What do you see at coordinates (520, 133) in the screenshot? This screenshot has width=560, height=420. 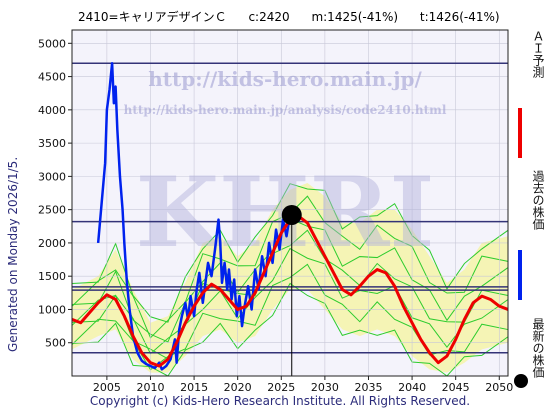 I see `legend-ai-swatch` at bounding box center [520, 133].